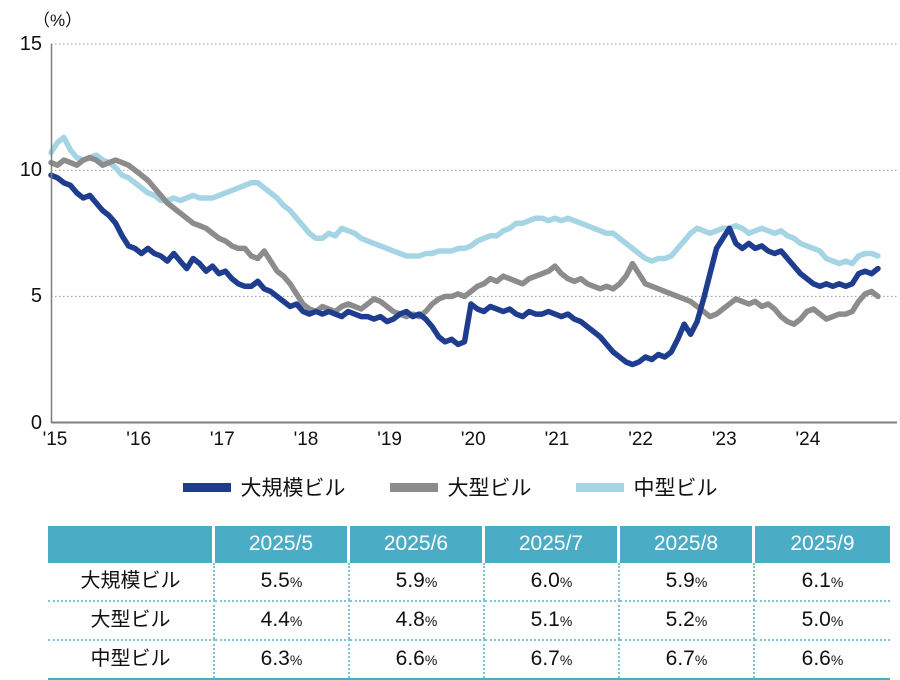 This screenshot has width=900, height=680. Describe the element at coordinates (816, 580) in the screenshot. I see `value-number: 6.1` at that location.